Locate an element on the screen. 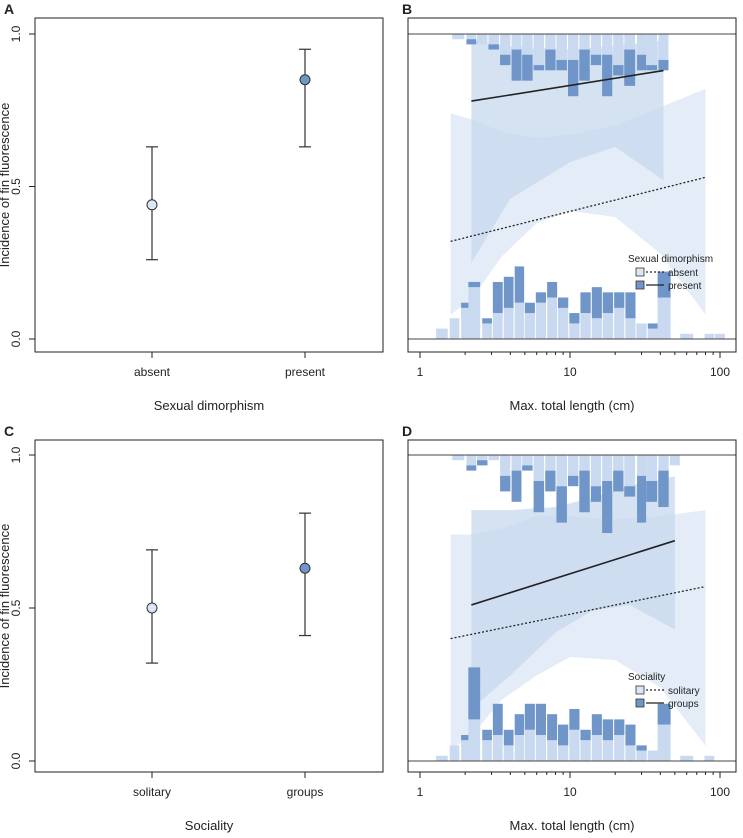 This screenshot has height=838, width=743. data-point-solitary is located at coordinates (152, 608).